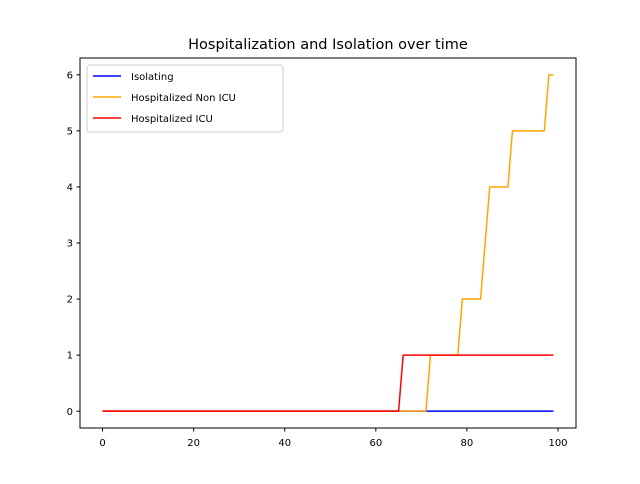 This screenshot has width=640, height=484. What do you see at coordinates (172, 119) in the screenshot?
I see `legend-label-2: Hospitalized ICU` at bounding box center [172, 119].